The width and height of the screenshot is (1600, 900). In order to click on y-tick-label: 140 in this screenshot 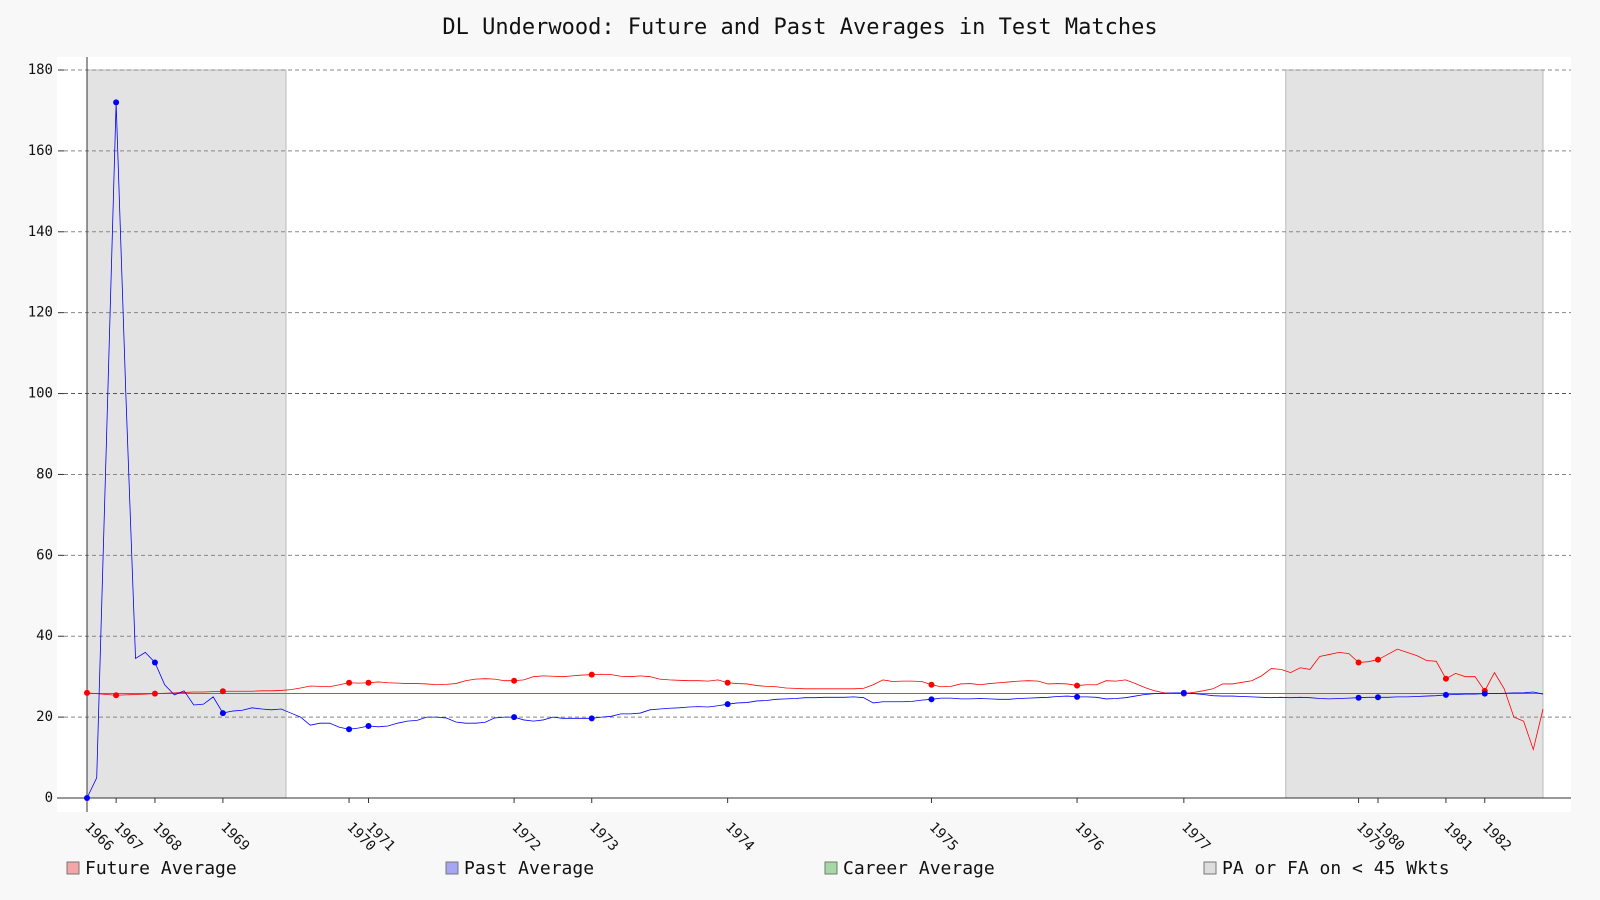, I will do `click(40, 232)`.